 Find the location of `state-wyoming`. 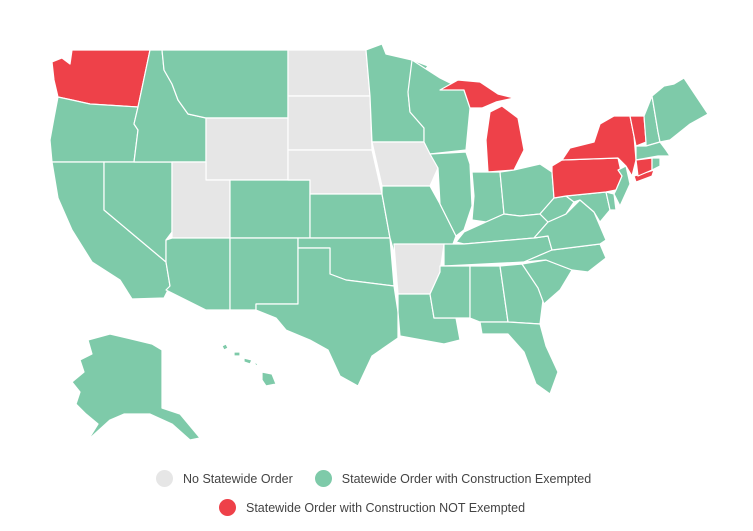

state-wyoming is located at coordinates (247, 149).